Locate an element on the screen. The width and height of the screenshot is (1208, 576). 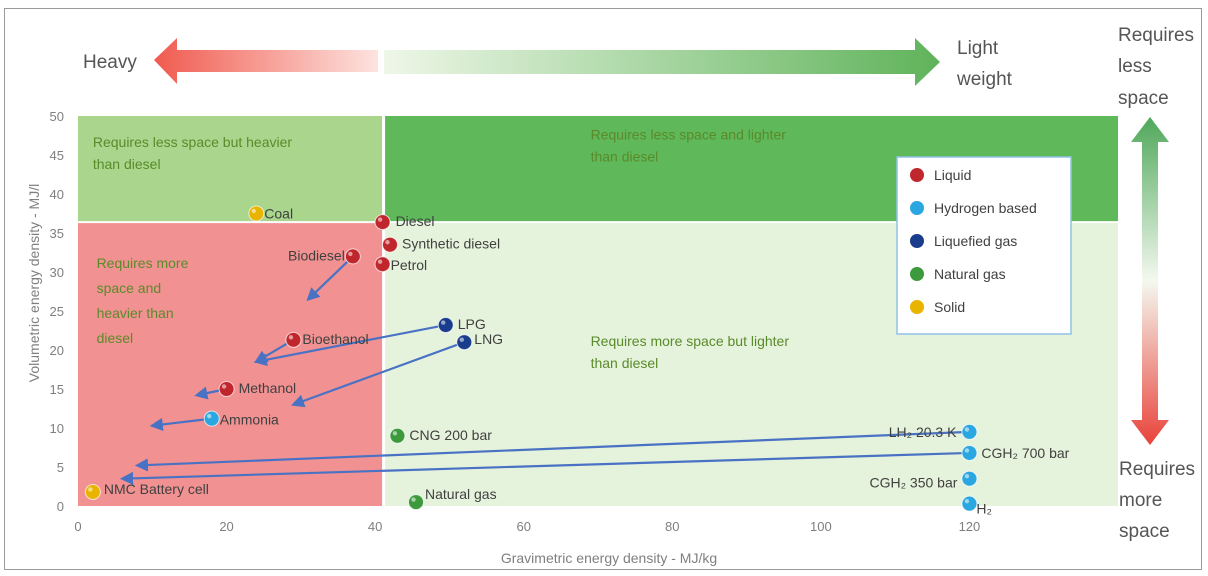
point-bioethanol is located at coordinates (293, 339).